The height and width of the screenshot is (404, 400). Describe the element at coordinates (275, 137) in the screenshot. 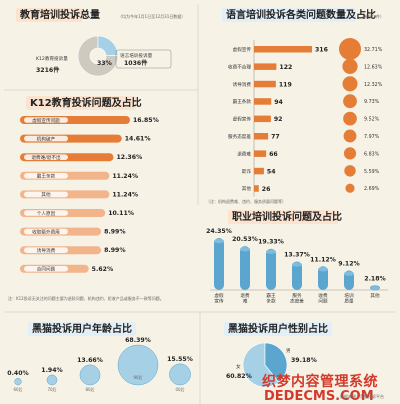

I see `lang-value-label: 77` at that location.